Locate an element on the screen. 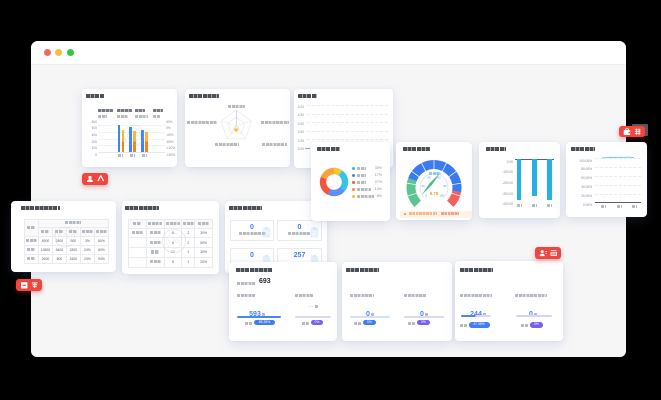 This screenshot has width=661, height=400. svg-text: 100 is located at coordinates (441, 195).